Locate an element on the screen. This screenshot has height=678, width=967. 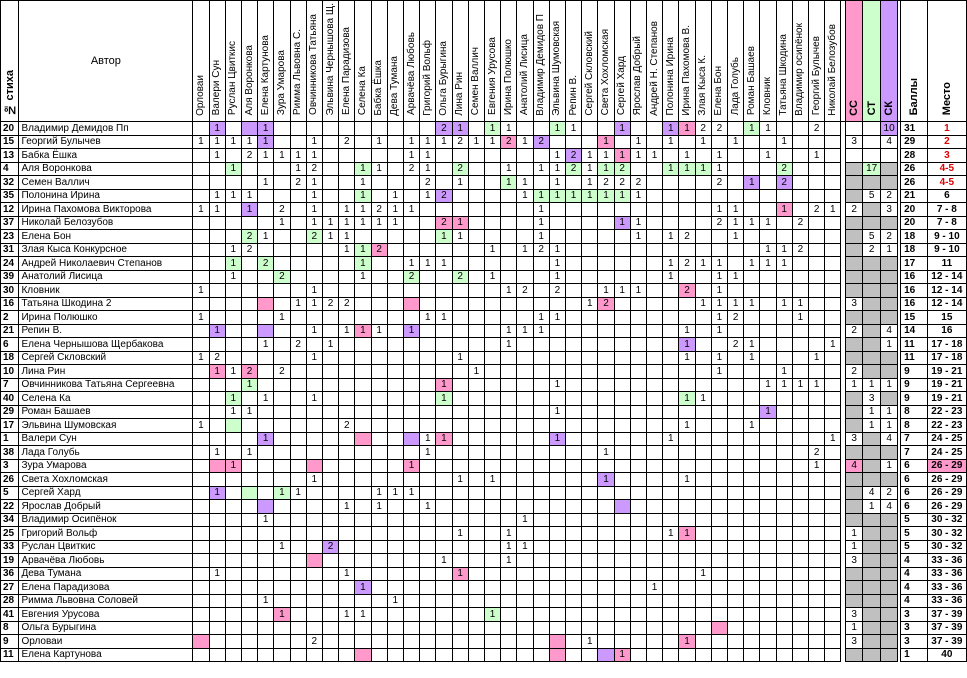
author-name: Ярослав Добрый is located at coordinates (106, 506).